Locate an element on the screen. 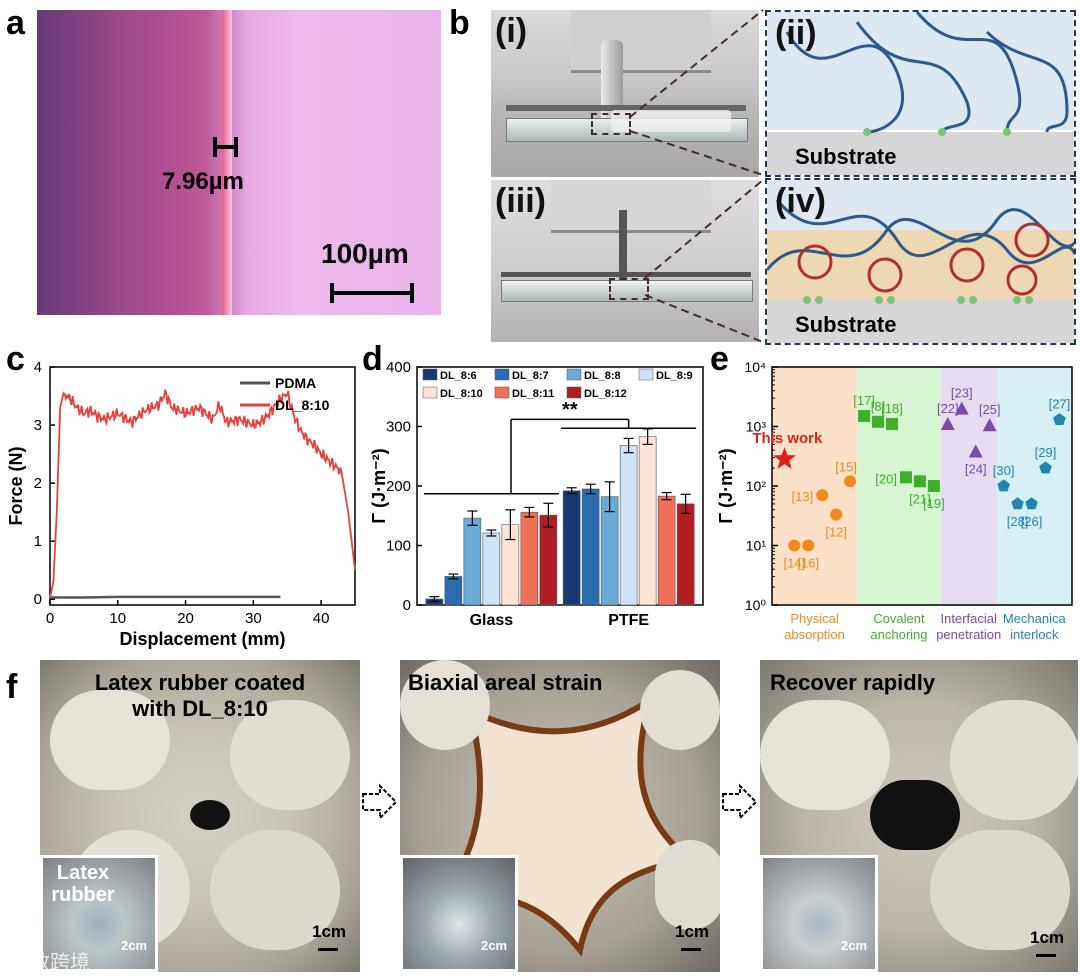 This screenshot has height=978, width=1080. micrograph-annotations is located at coordinates (313, 220).